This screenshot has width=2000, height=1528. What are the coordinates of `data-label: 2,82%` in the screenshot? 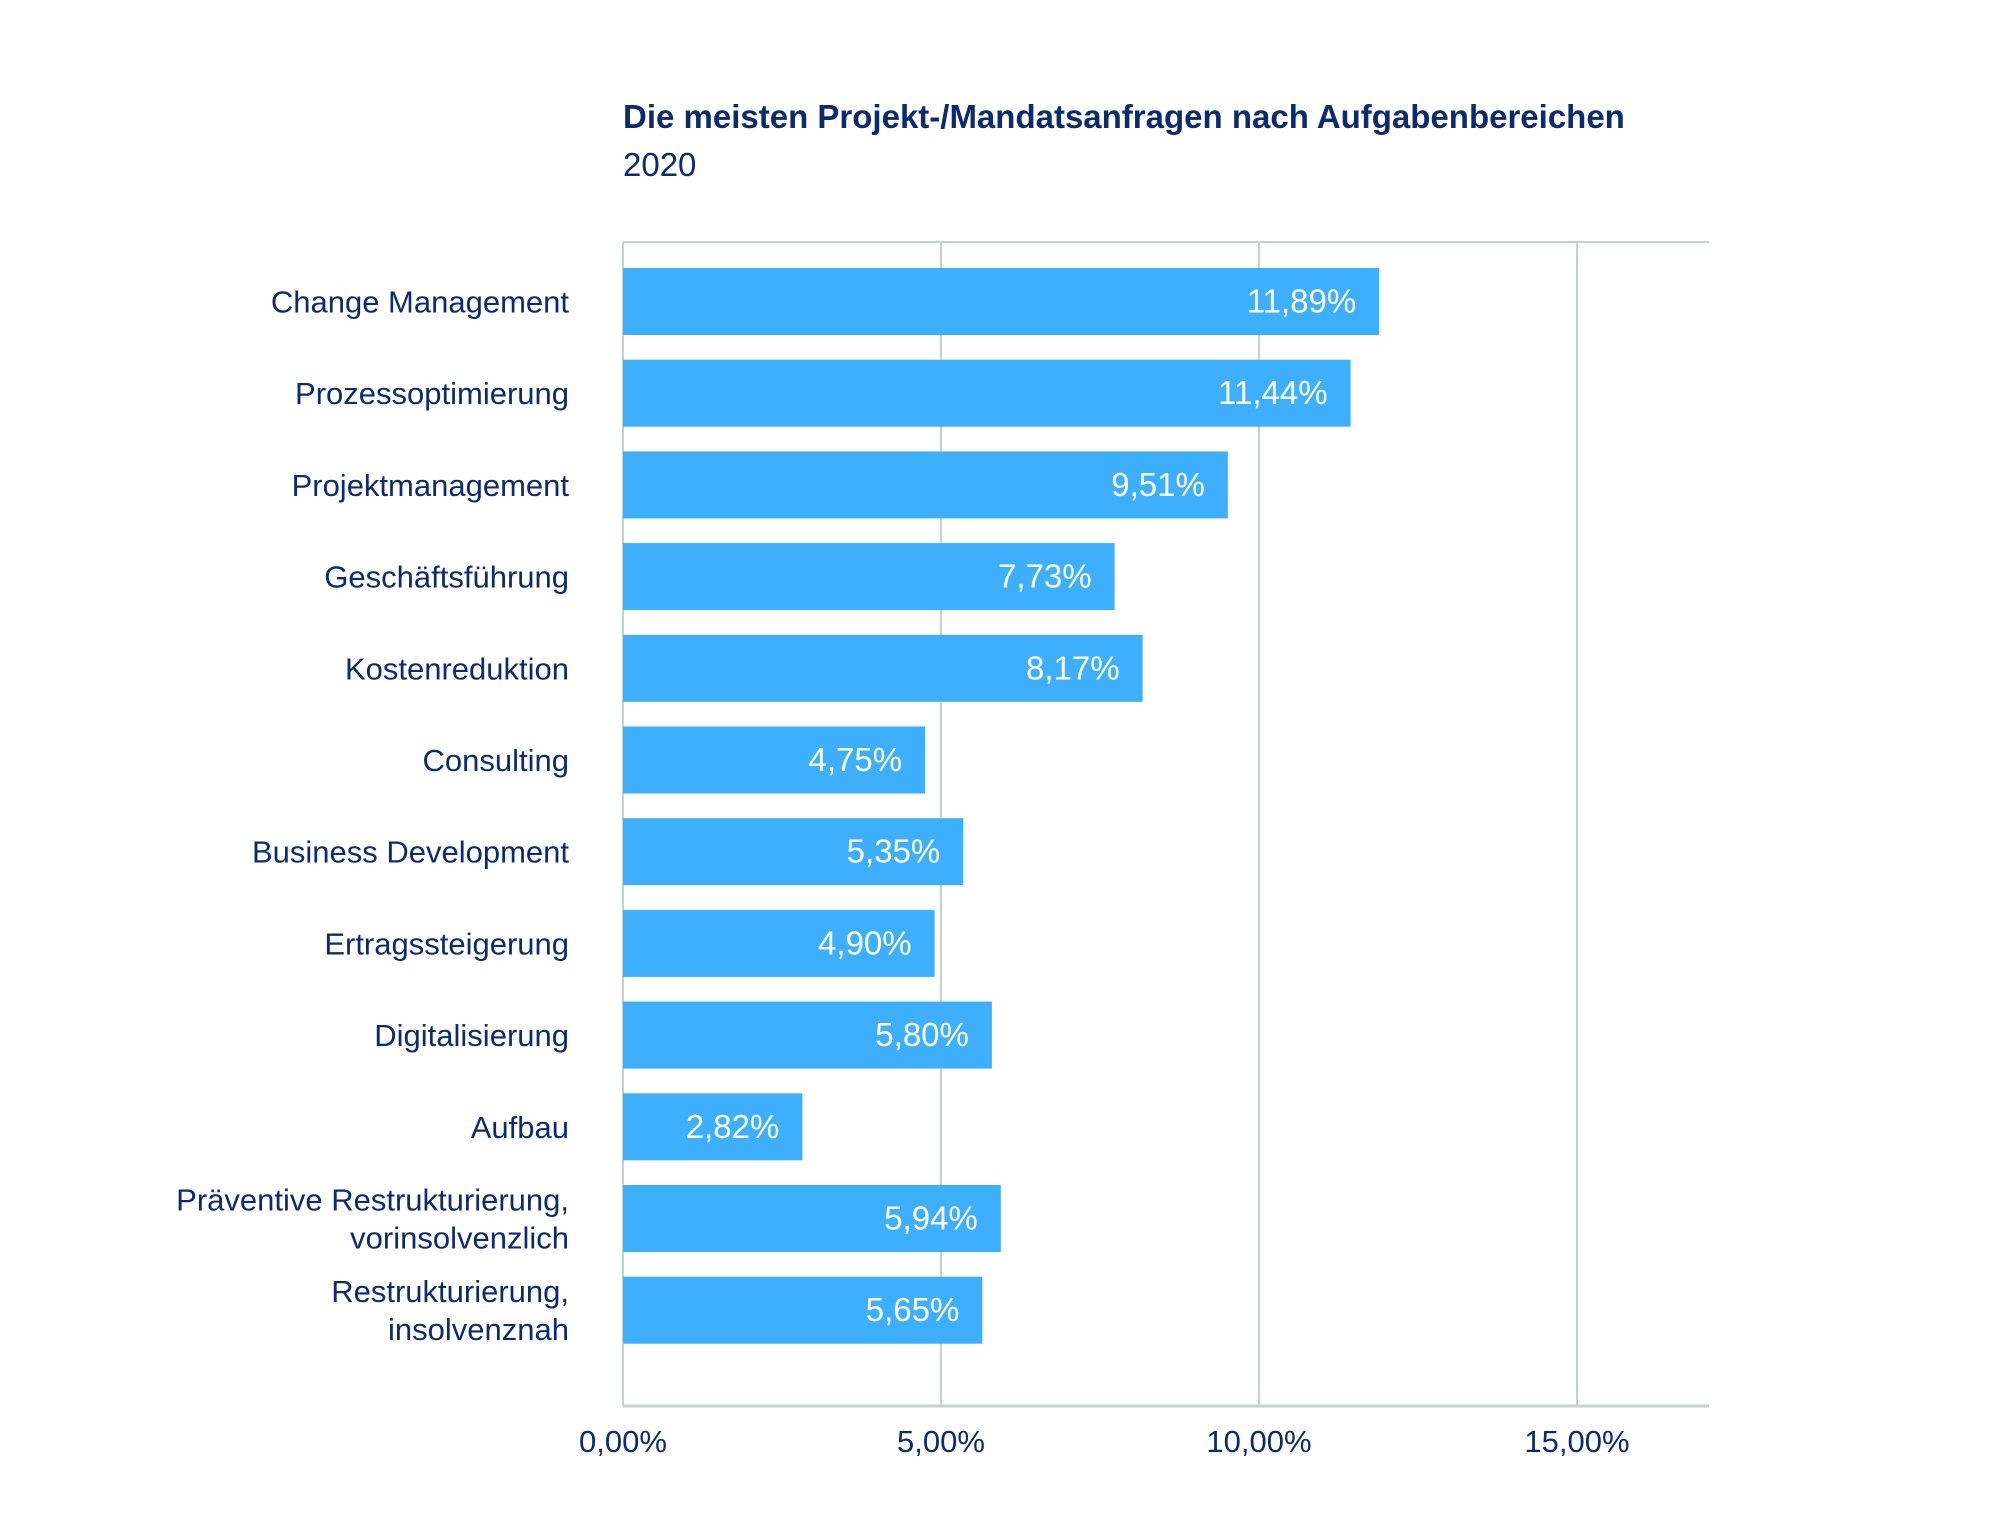 It's located at (733, 1126).